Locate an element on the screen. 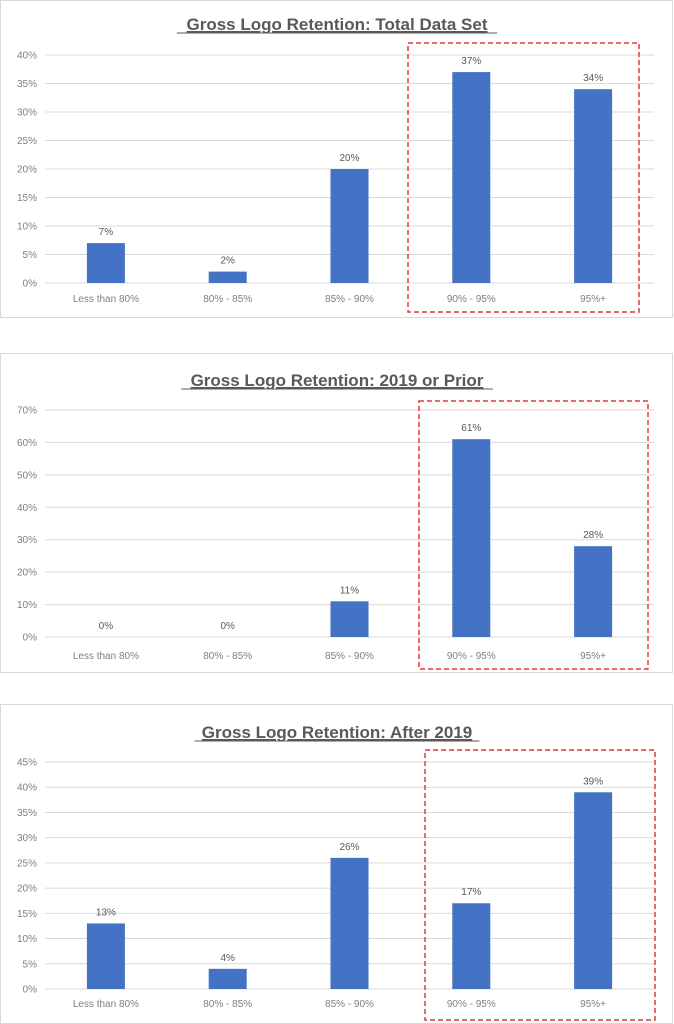 The width and height of the screenshot is (674, 1024). y-tick-label: 60% is located at coordinates (27, 443).